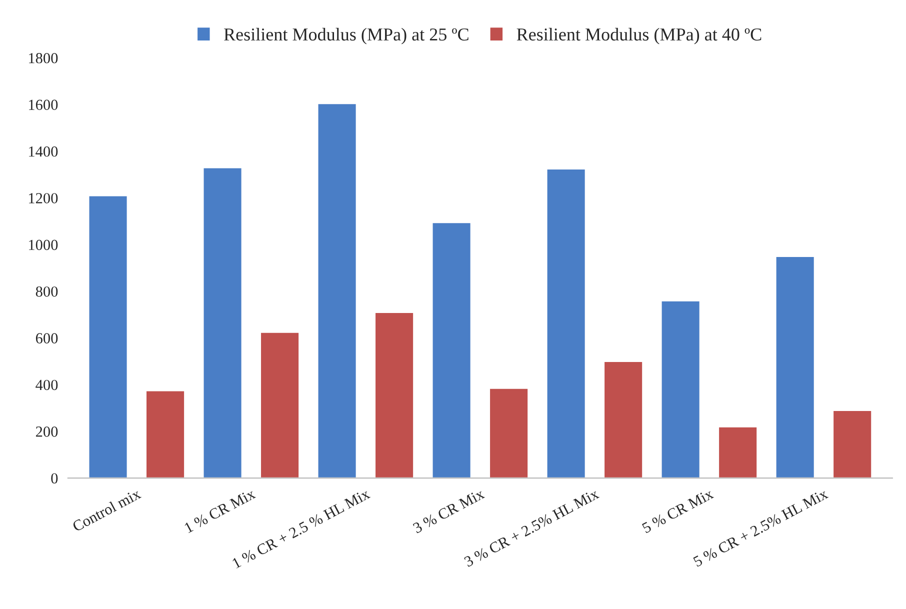 This screenshot has width=906, height=609. Describe the element at coordinates (47, 338) in the screenshot. I see `y-tick-label: 600` at that location.